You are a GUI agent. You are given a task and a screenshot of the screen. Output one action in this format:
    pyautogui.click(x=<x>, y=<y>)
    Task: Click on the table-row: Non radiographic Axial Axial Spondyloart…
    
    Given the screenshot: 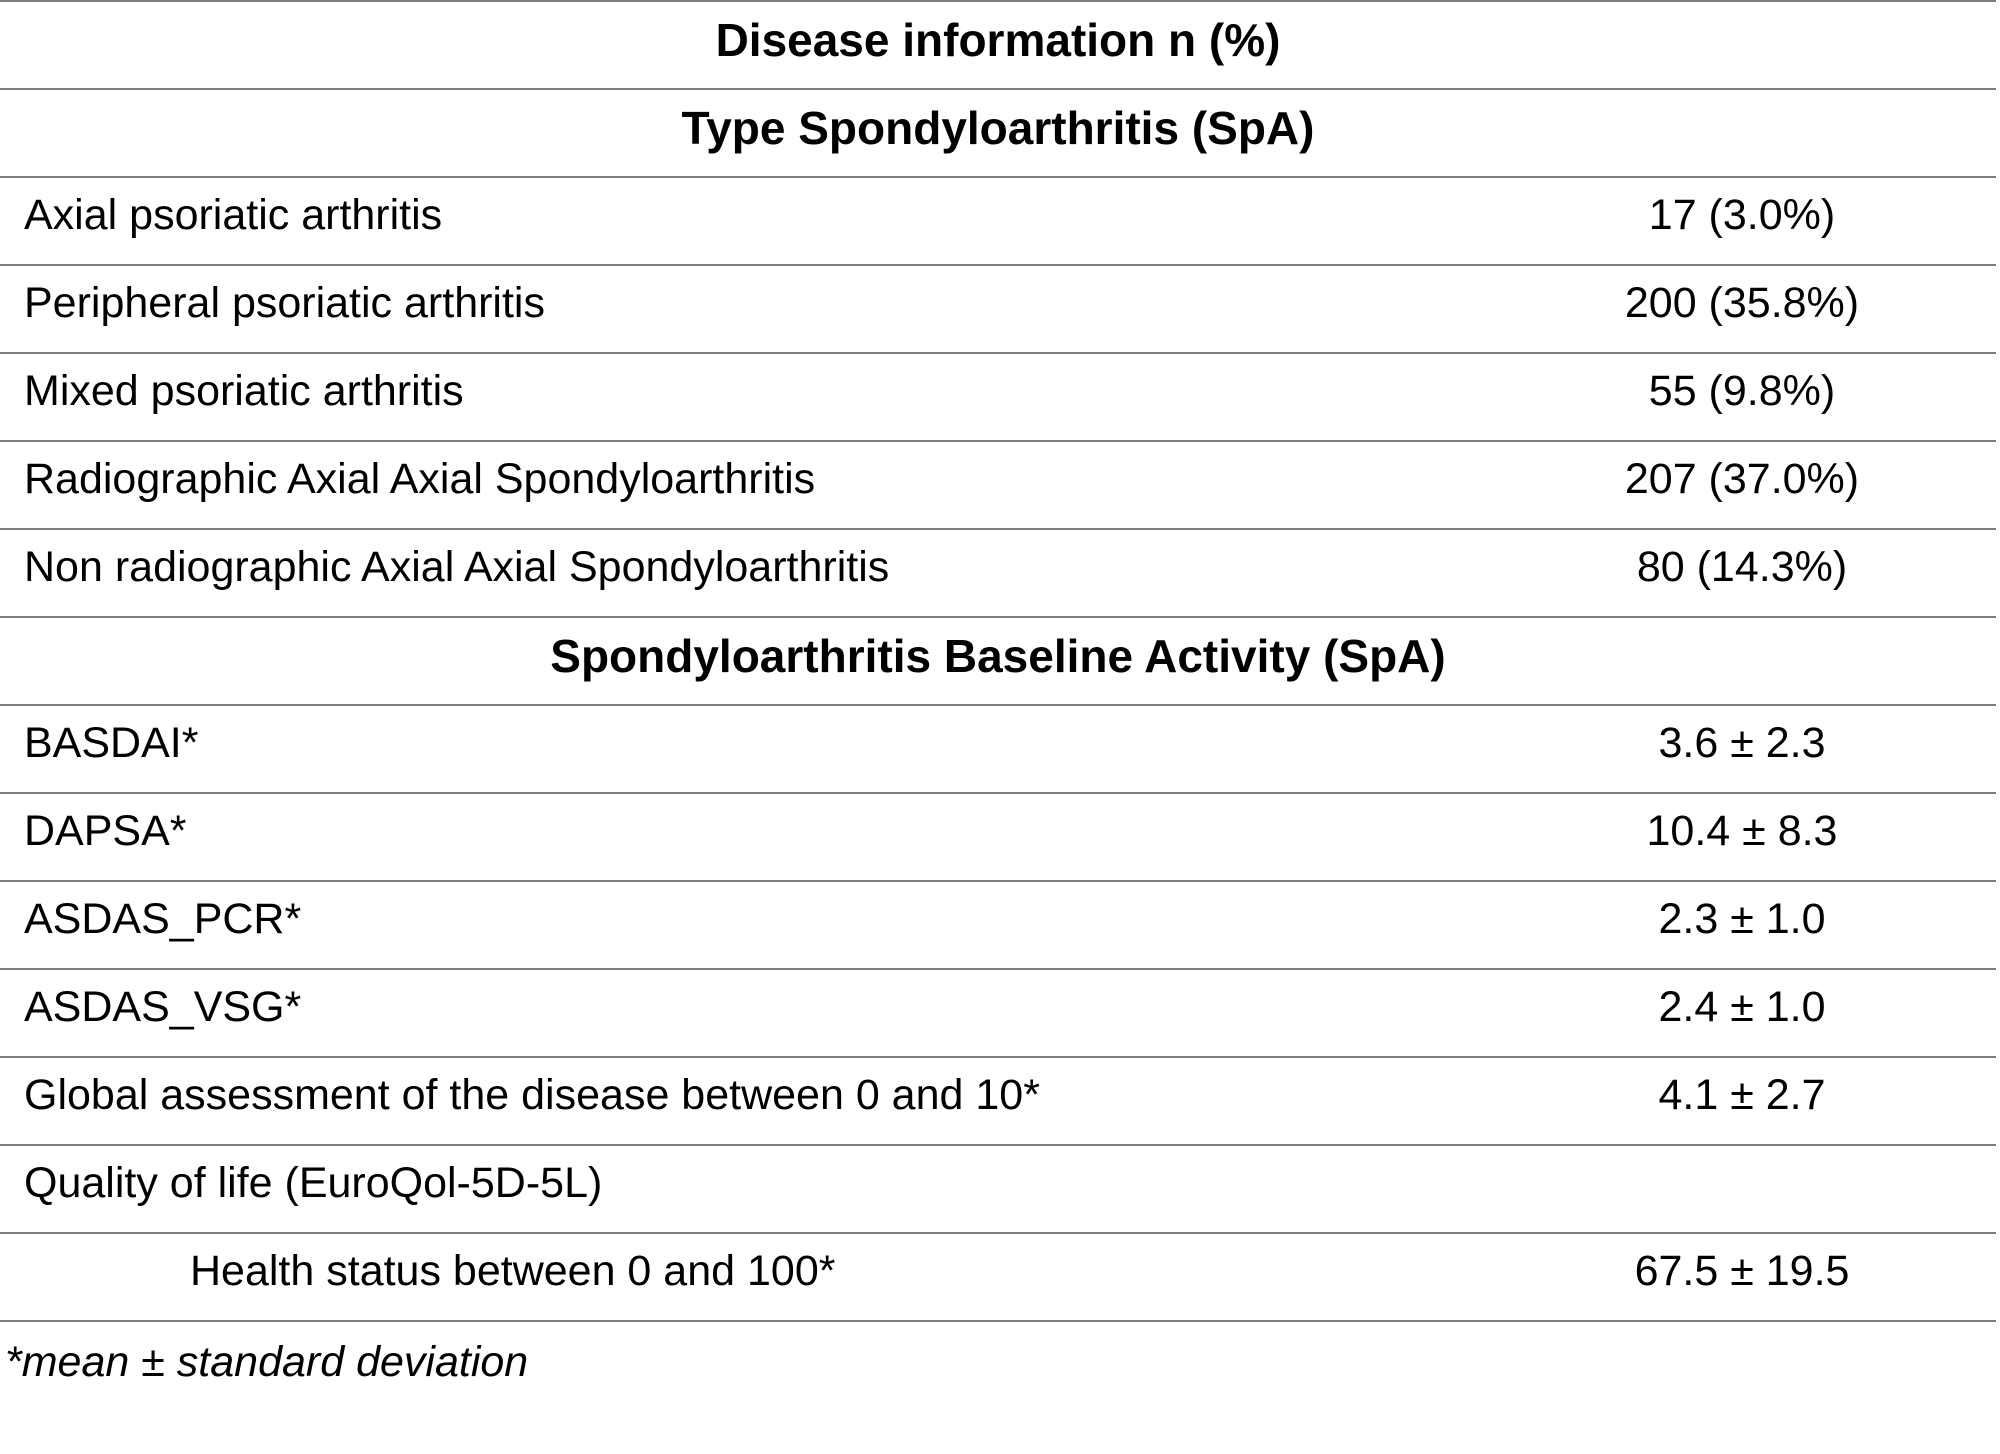 What is the action you would take?
    pyautogui.click(x=998, y=572)
    